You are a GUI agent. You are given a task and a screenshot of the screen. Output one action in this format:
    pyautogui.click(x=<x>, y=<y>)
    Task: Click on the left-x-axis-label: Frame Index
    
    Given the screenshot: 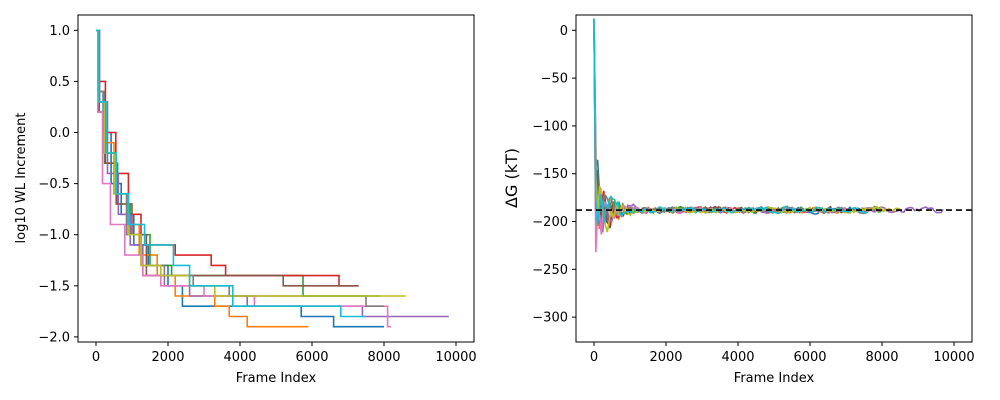 What is the action you would take?
    pyautogui.click(x=276, y=378)
    